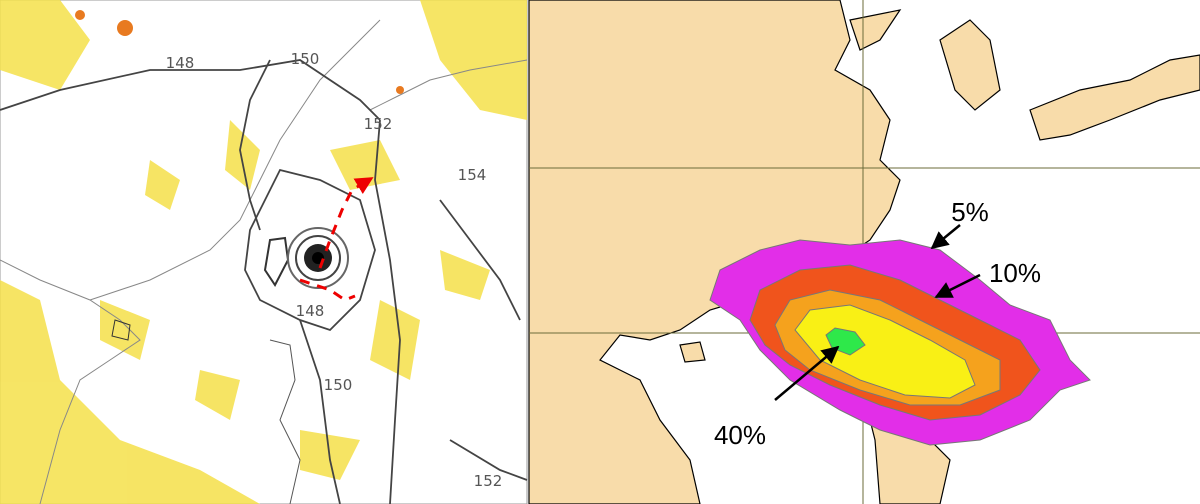 This screenshot has width=1200, height=504. I want to click on pointer-arrows, so click(877, 312).